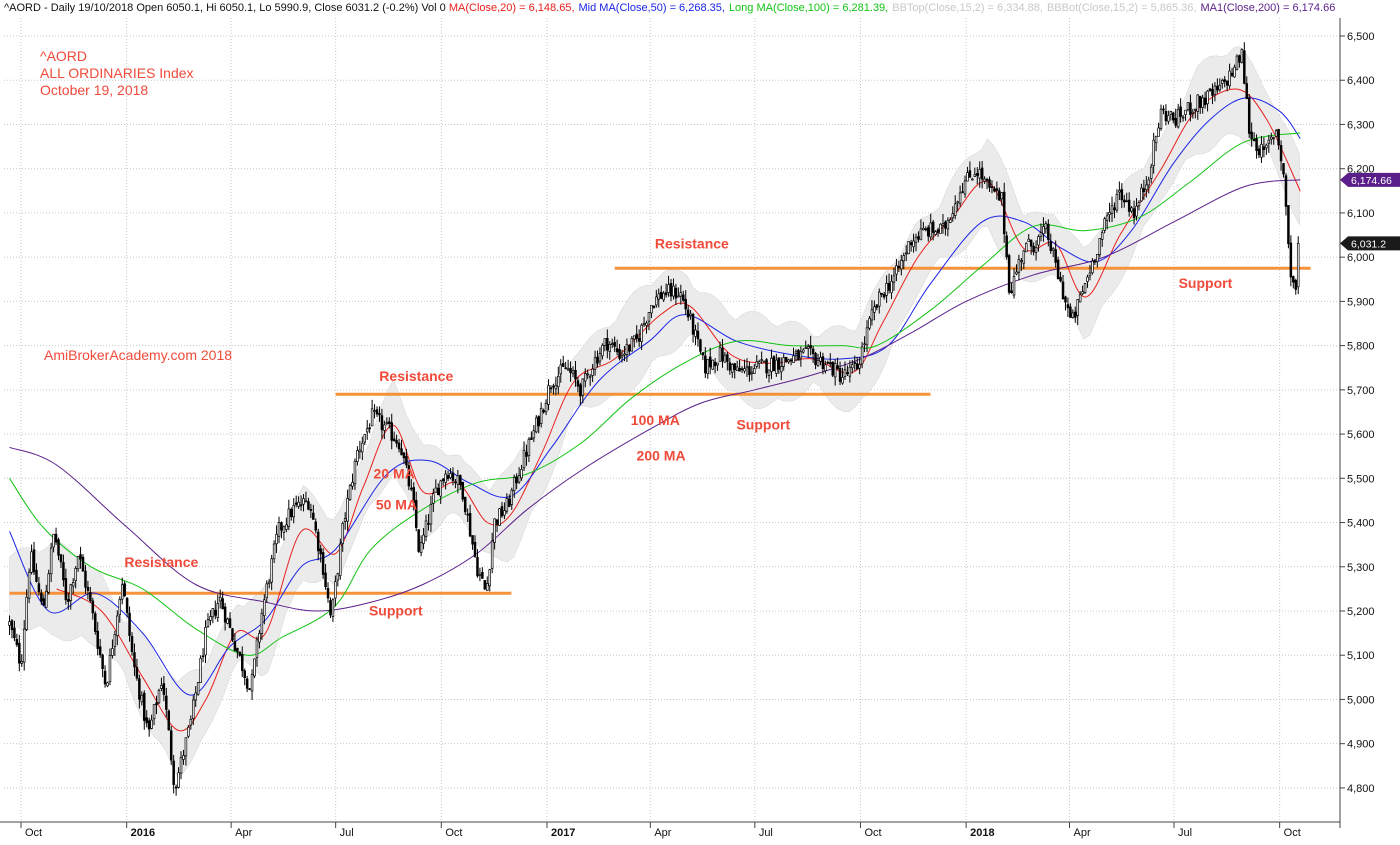  I want to click on price-tag-shape, so click(1370, 179).